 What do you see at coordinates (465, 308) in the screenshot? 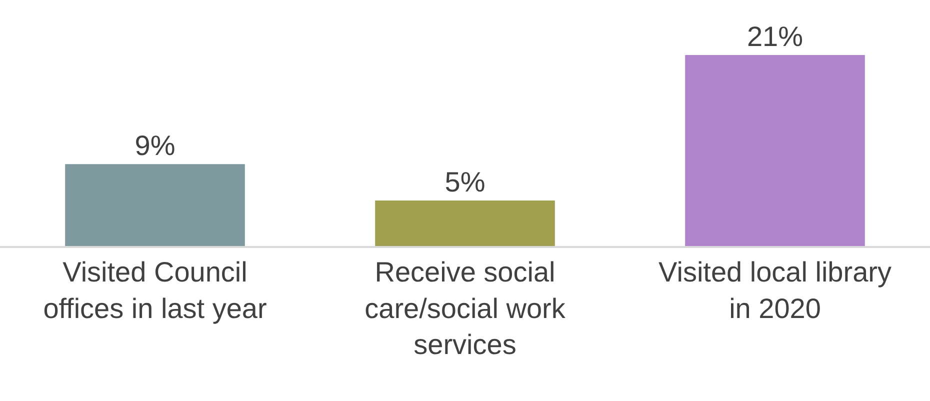
I see `x-tick-label: Receive social care/social work services` at bounding box center [465, 308].